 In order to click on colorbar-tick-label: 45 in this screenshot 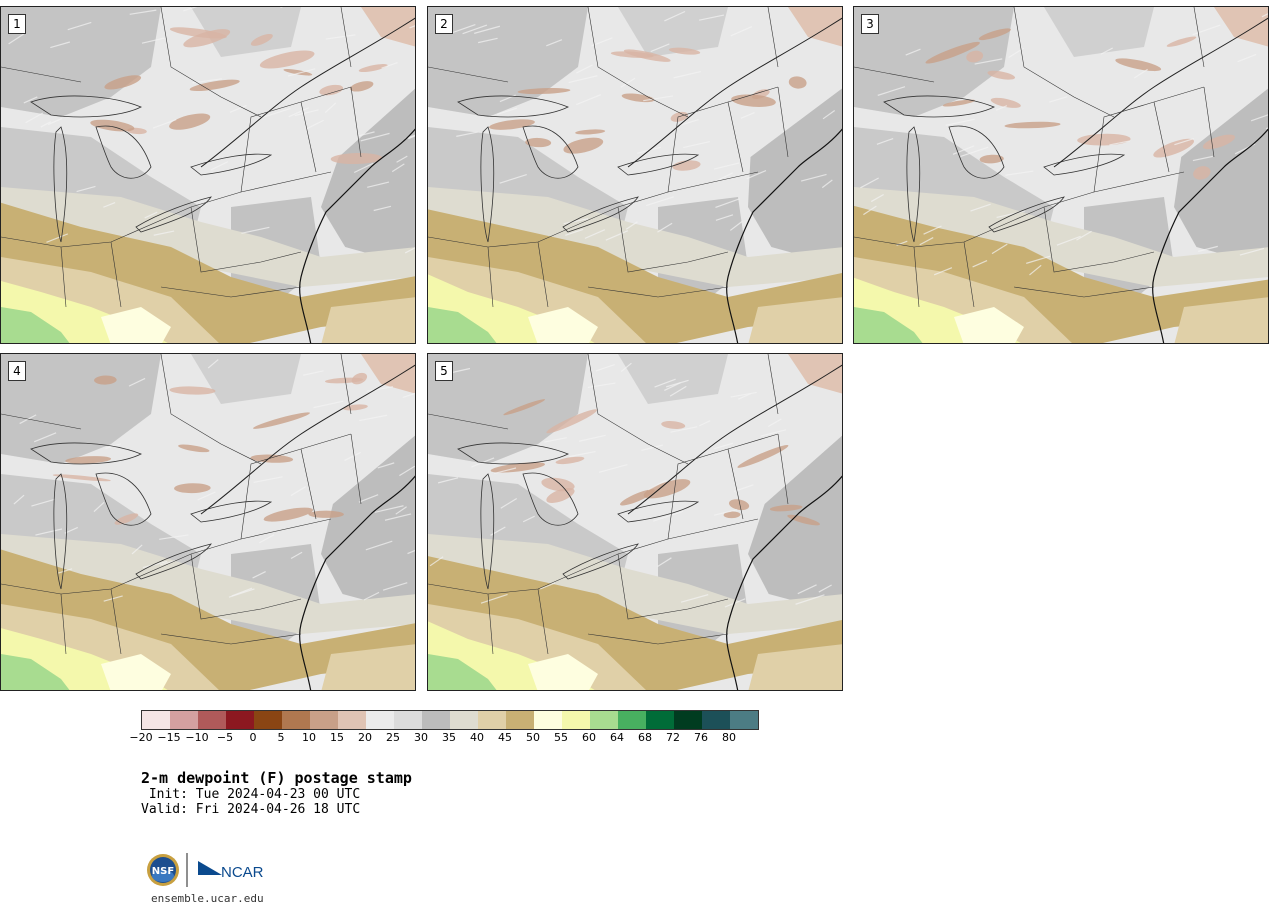, I will do `click(505, 737)`.